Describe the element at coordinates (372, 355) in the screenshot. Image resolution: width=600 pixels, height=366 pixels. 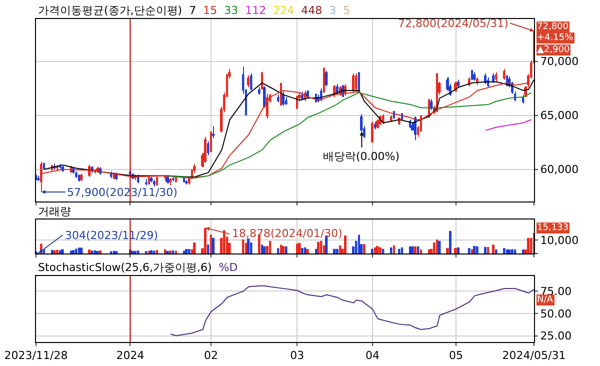
I see `x-tick-label: 04` at that location.